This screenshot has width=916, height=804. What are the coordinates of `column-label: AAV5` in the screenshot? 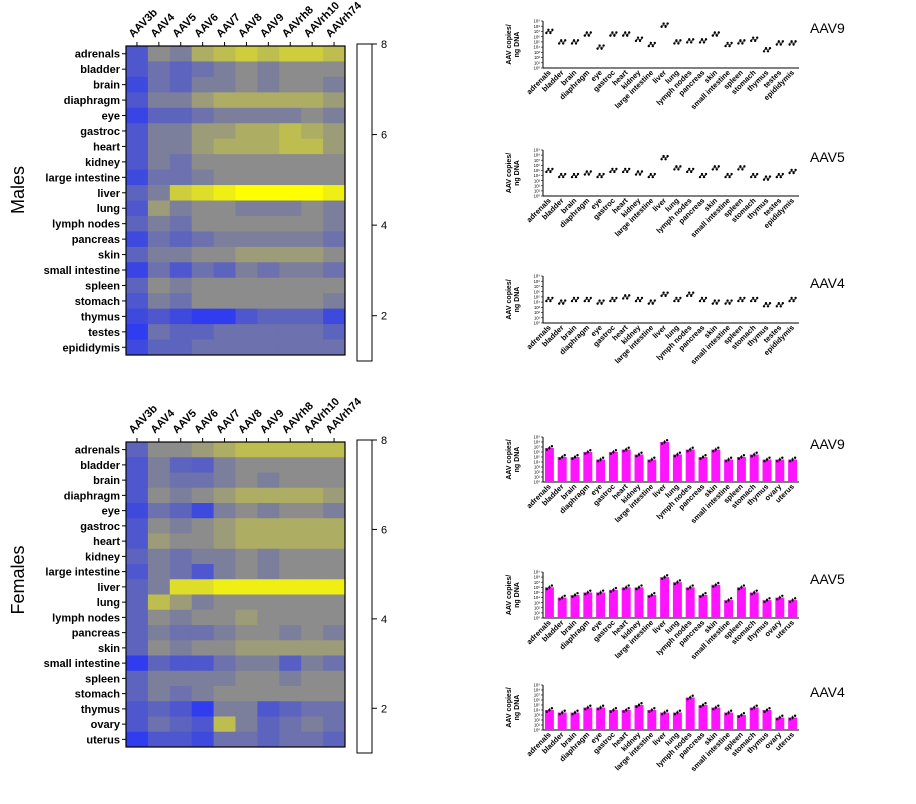 It's located at (184, 25).